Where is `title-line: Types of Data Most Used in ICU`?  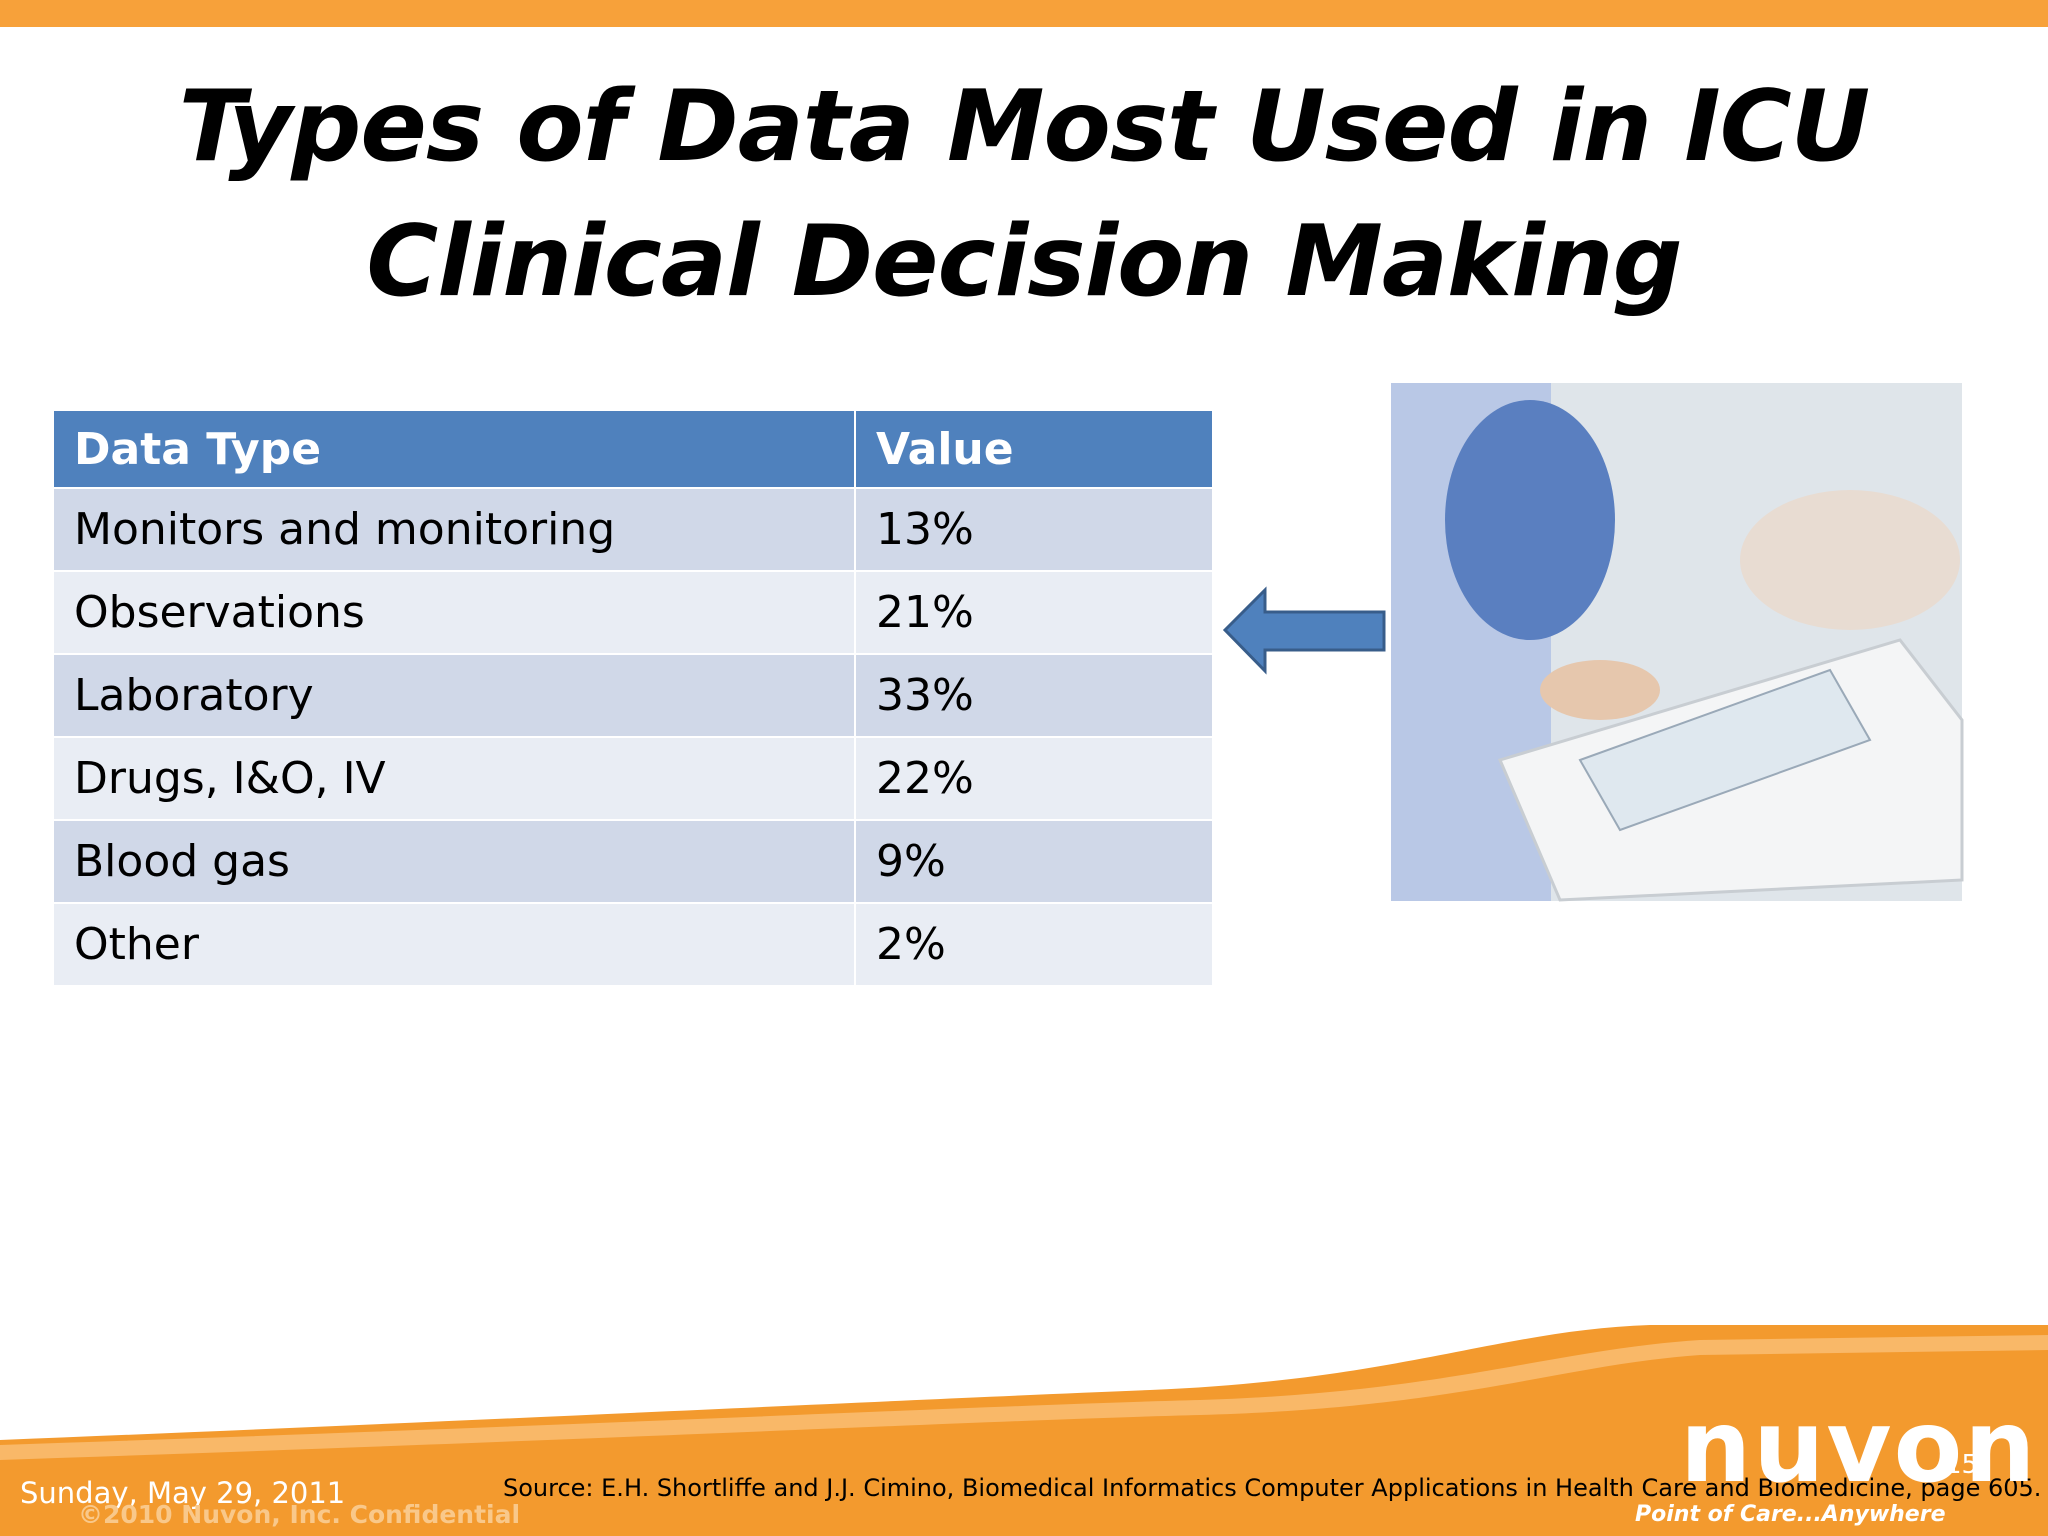
title-line: Types of Data Most Used in ICU is located at coordinates (1024, 127).